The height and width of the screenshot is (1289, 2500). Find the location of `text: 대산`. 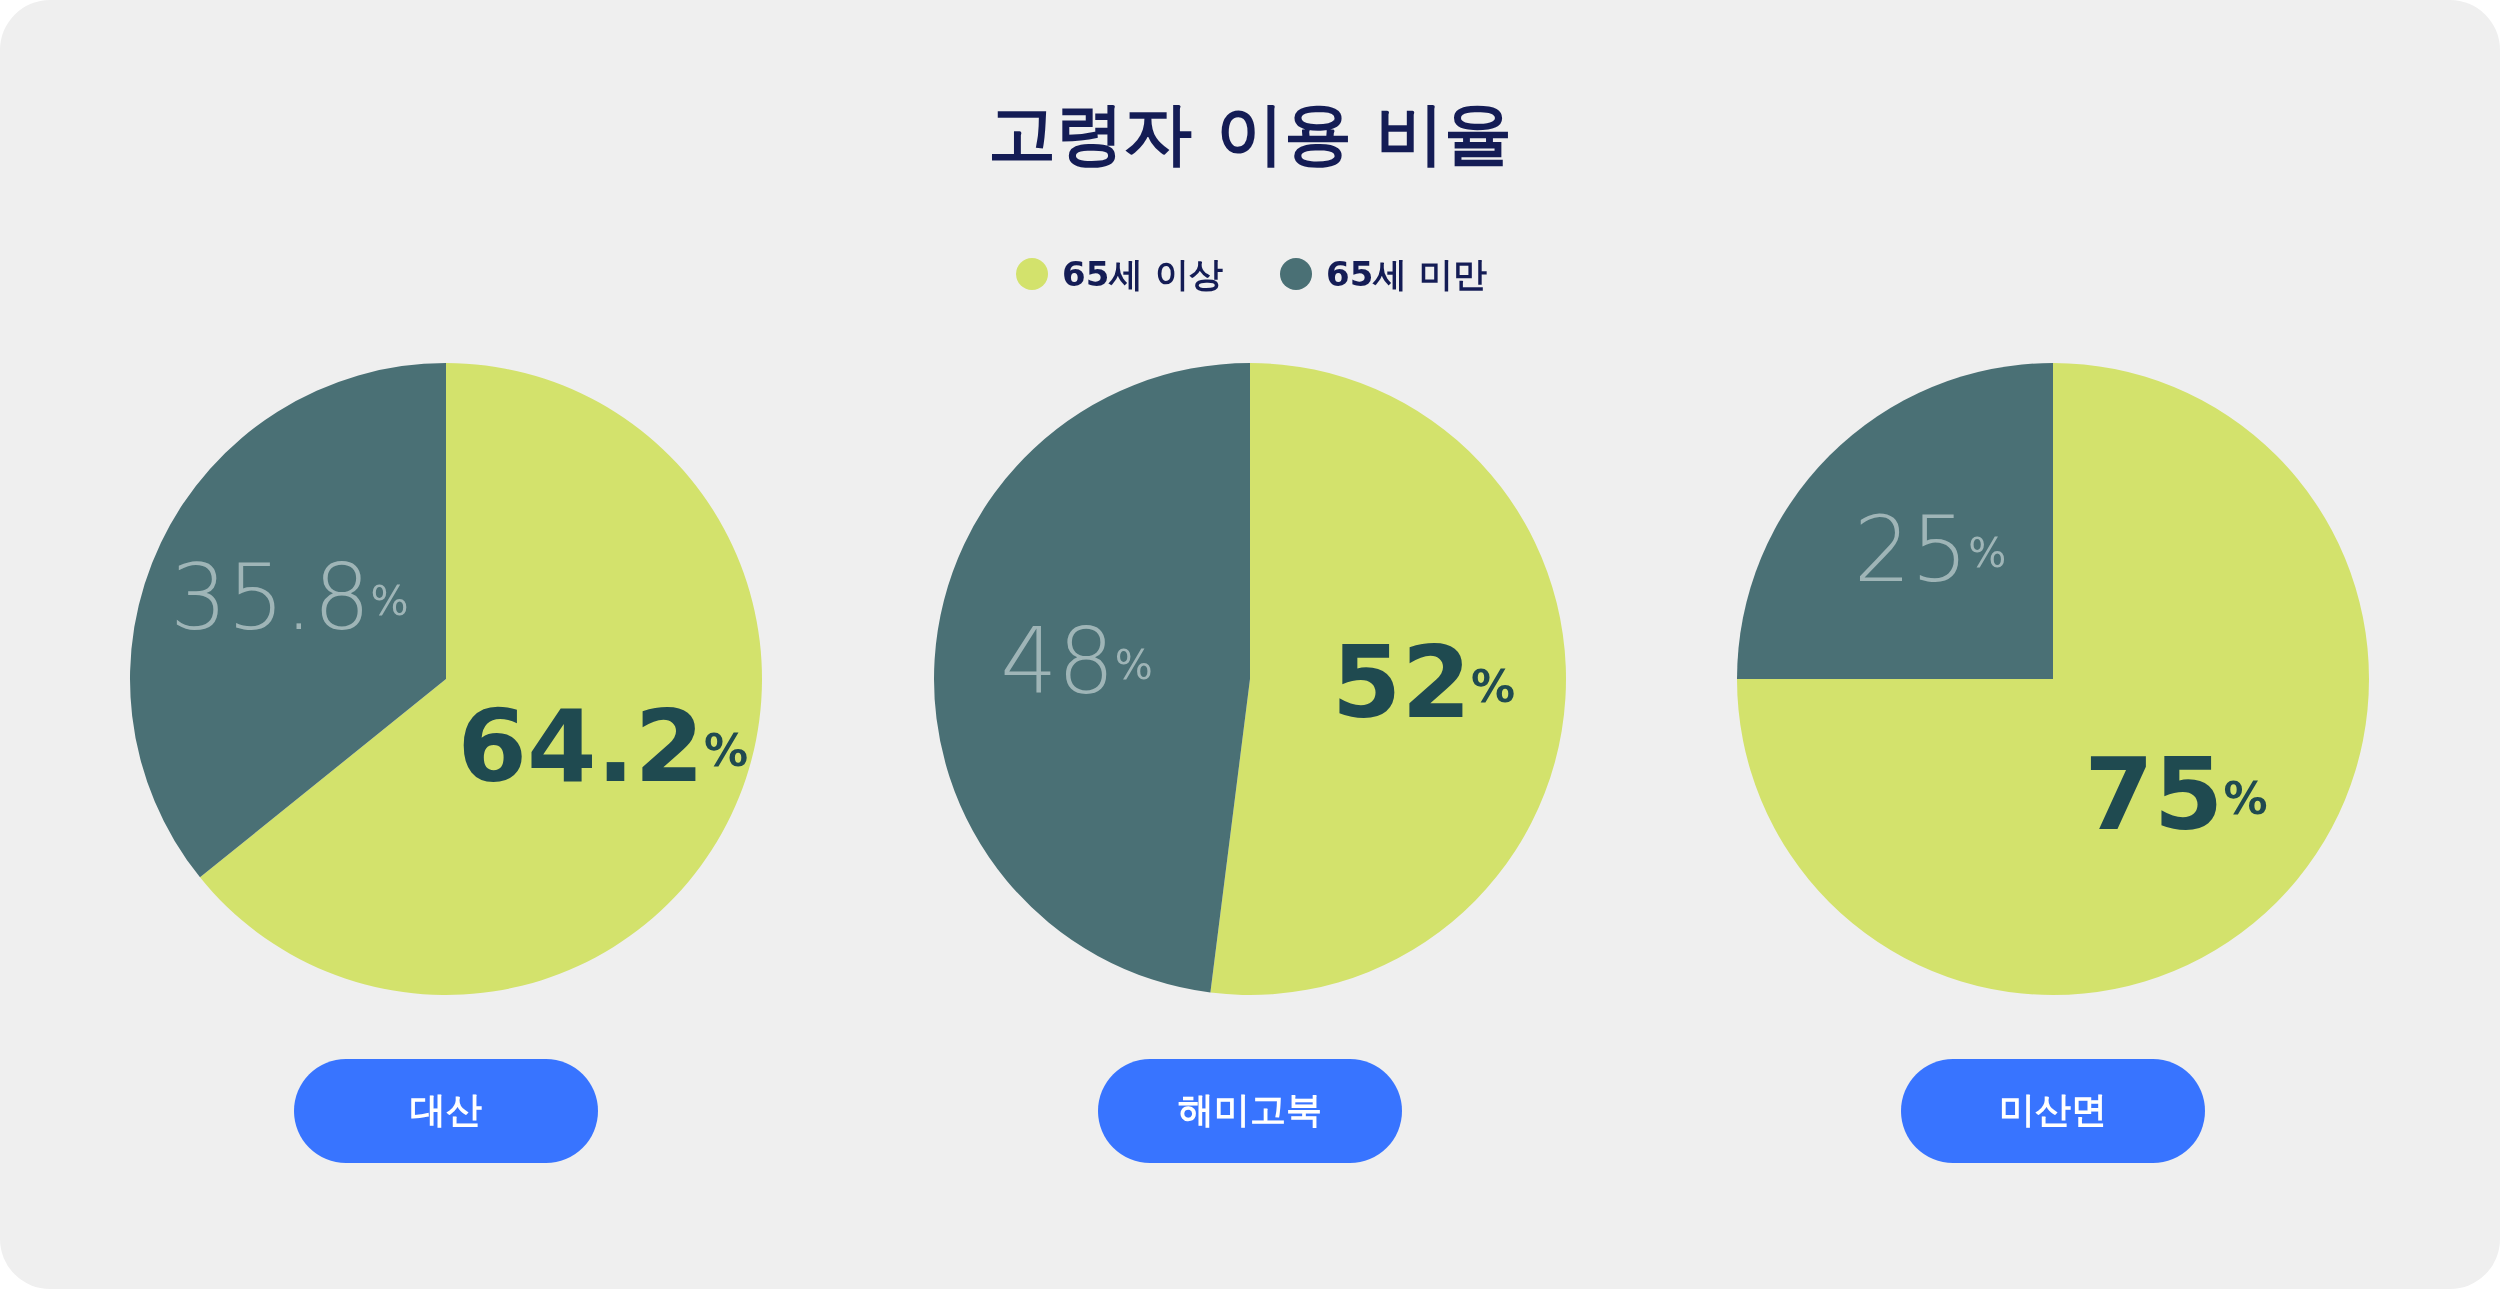

text: 대산 is located at coordinates (446, 1109).